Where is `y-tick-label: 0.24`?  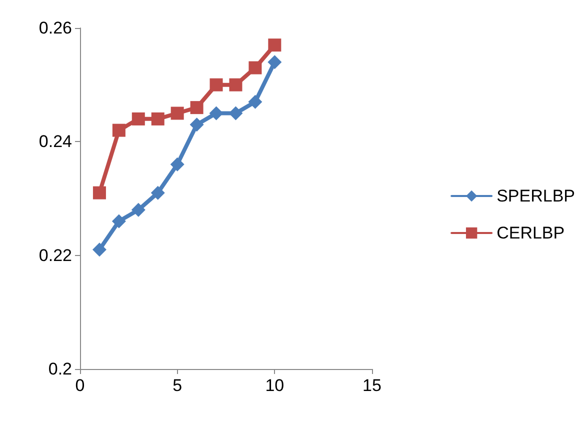
y-tick-label: 0.24 is located at coordinates (55, 142).